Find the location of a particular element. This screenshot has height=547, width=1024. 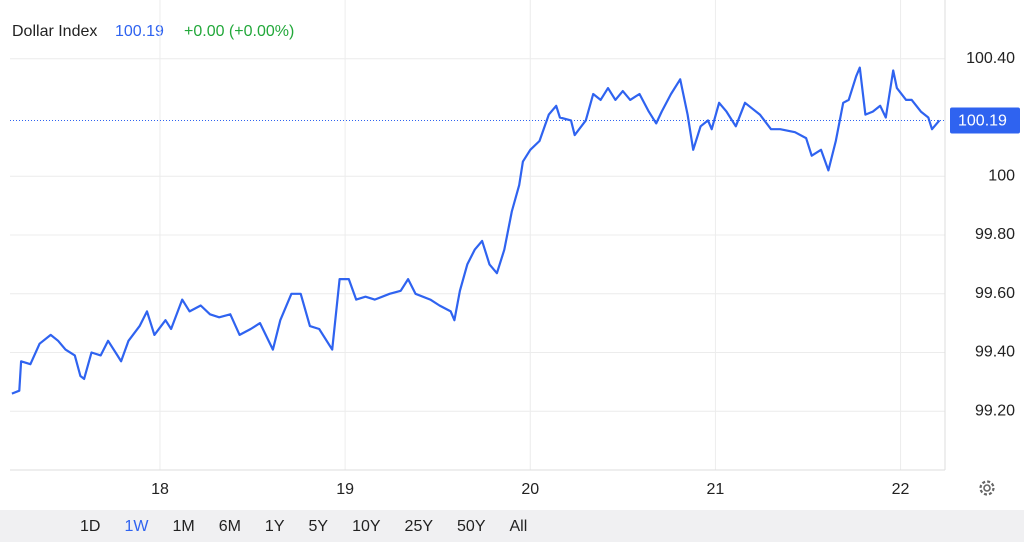

range-button: 1Y is located at coordinates (275, 526).